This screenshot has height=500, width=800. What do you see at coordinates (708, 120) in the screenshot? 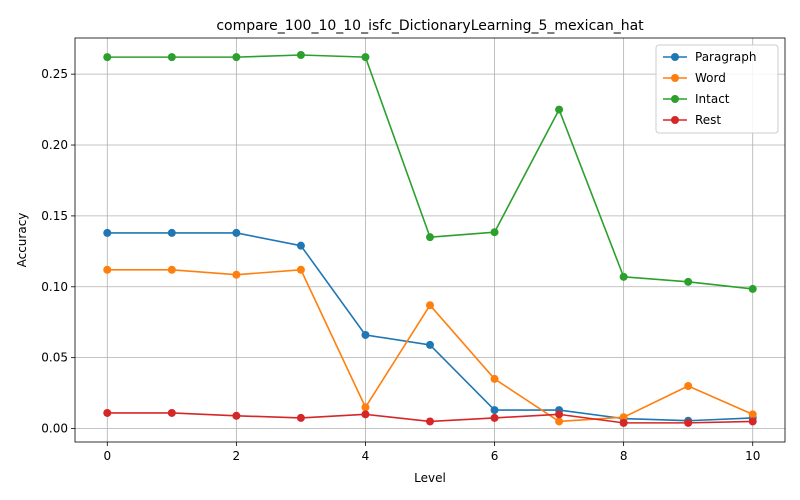
I see `legend-label: Rest` at bounding box center [708, 120].